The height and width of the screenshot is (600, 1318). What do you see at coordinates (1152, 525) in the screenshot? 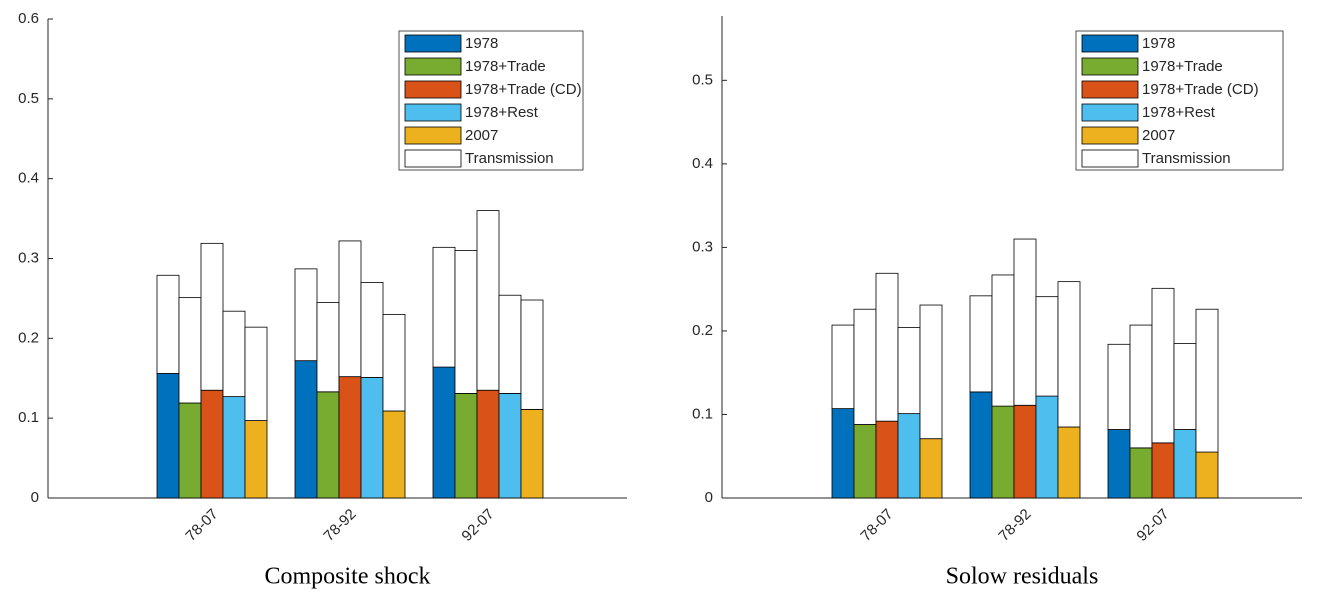
I see `x-tick-label: 92-07` at bounding box center [1152, 525].